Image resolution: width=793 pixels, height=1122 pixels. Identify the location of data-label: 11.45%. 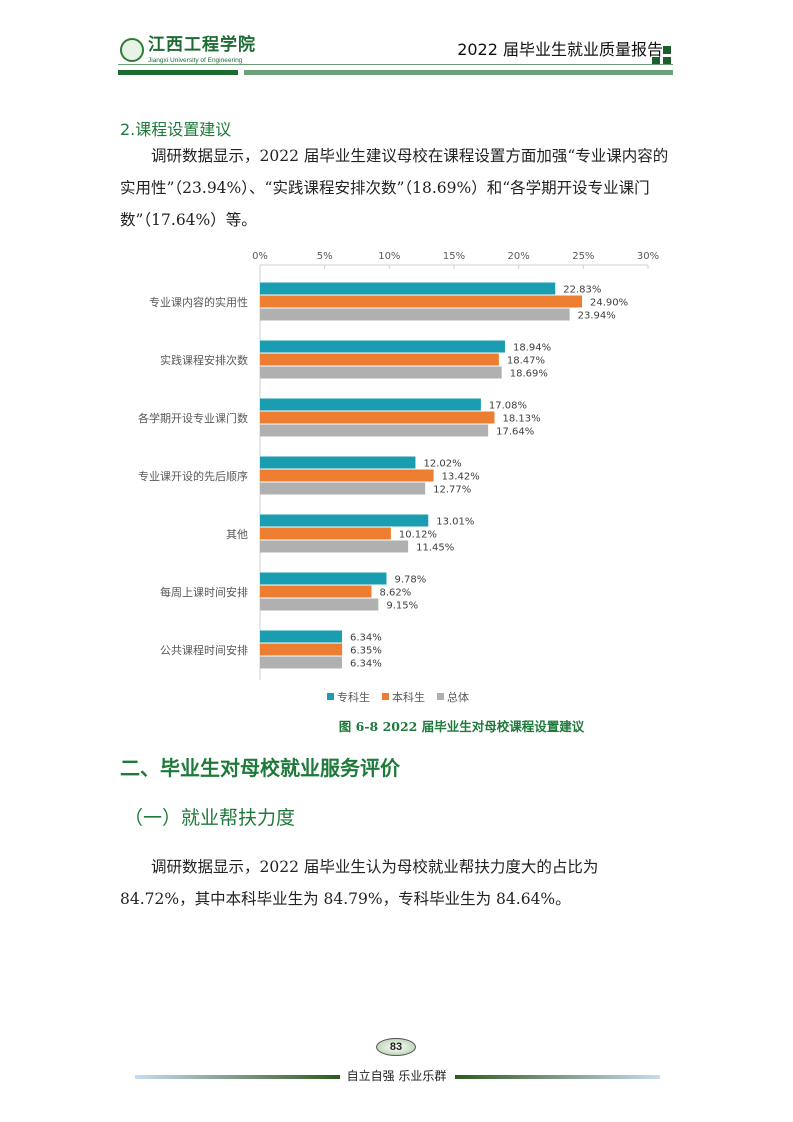
(435, 548).